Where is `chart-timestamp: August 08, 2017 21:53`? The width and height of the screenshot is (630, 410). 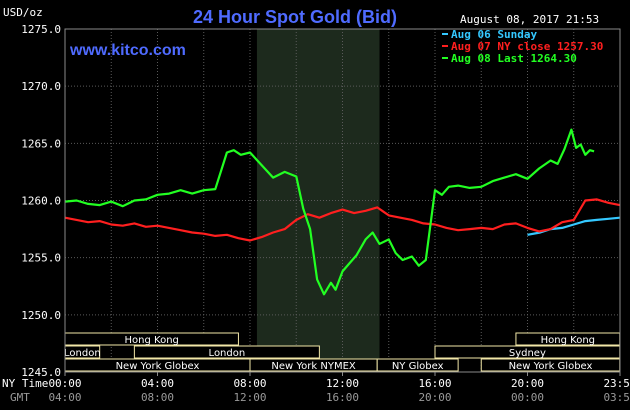 chart-timestamp: August 08, 2017 21:53 is located at coordinates (529, 19).